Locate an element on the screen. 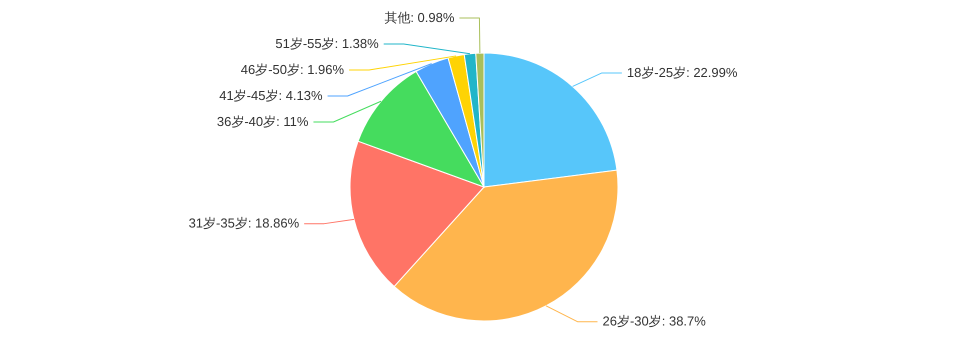 The height and width of the screenshot is (362, 968). slice-label: 41岁-45岁: 4.13% is located at coordinates (271, 95).